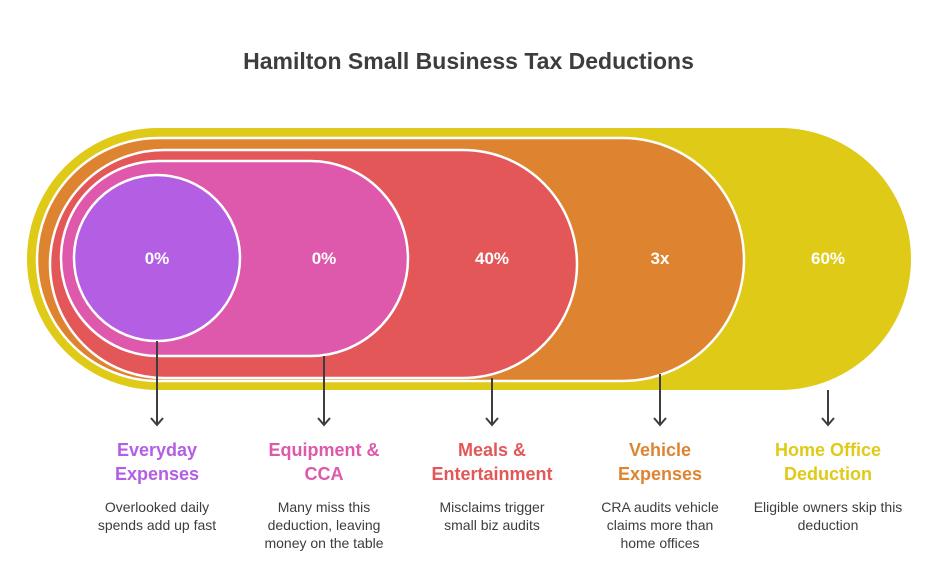  What do you see at coordinates (324, 391) in the screenshot?
I see `equipment-arrow` at bounding box center [324, 391].